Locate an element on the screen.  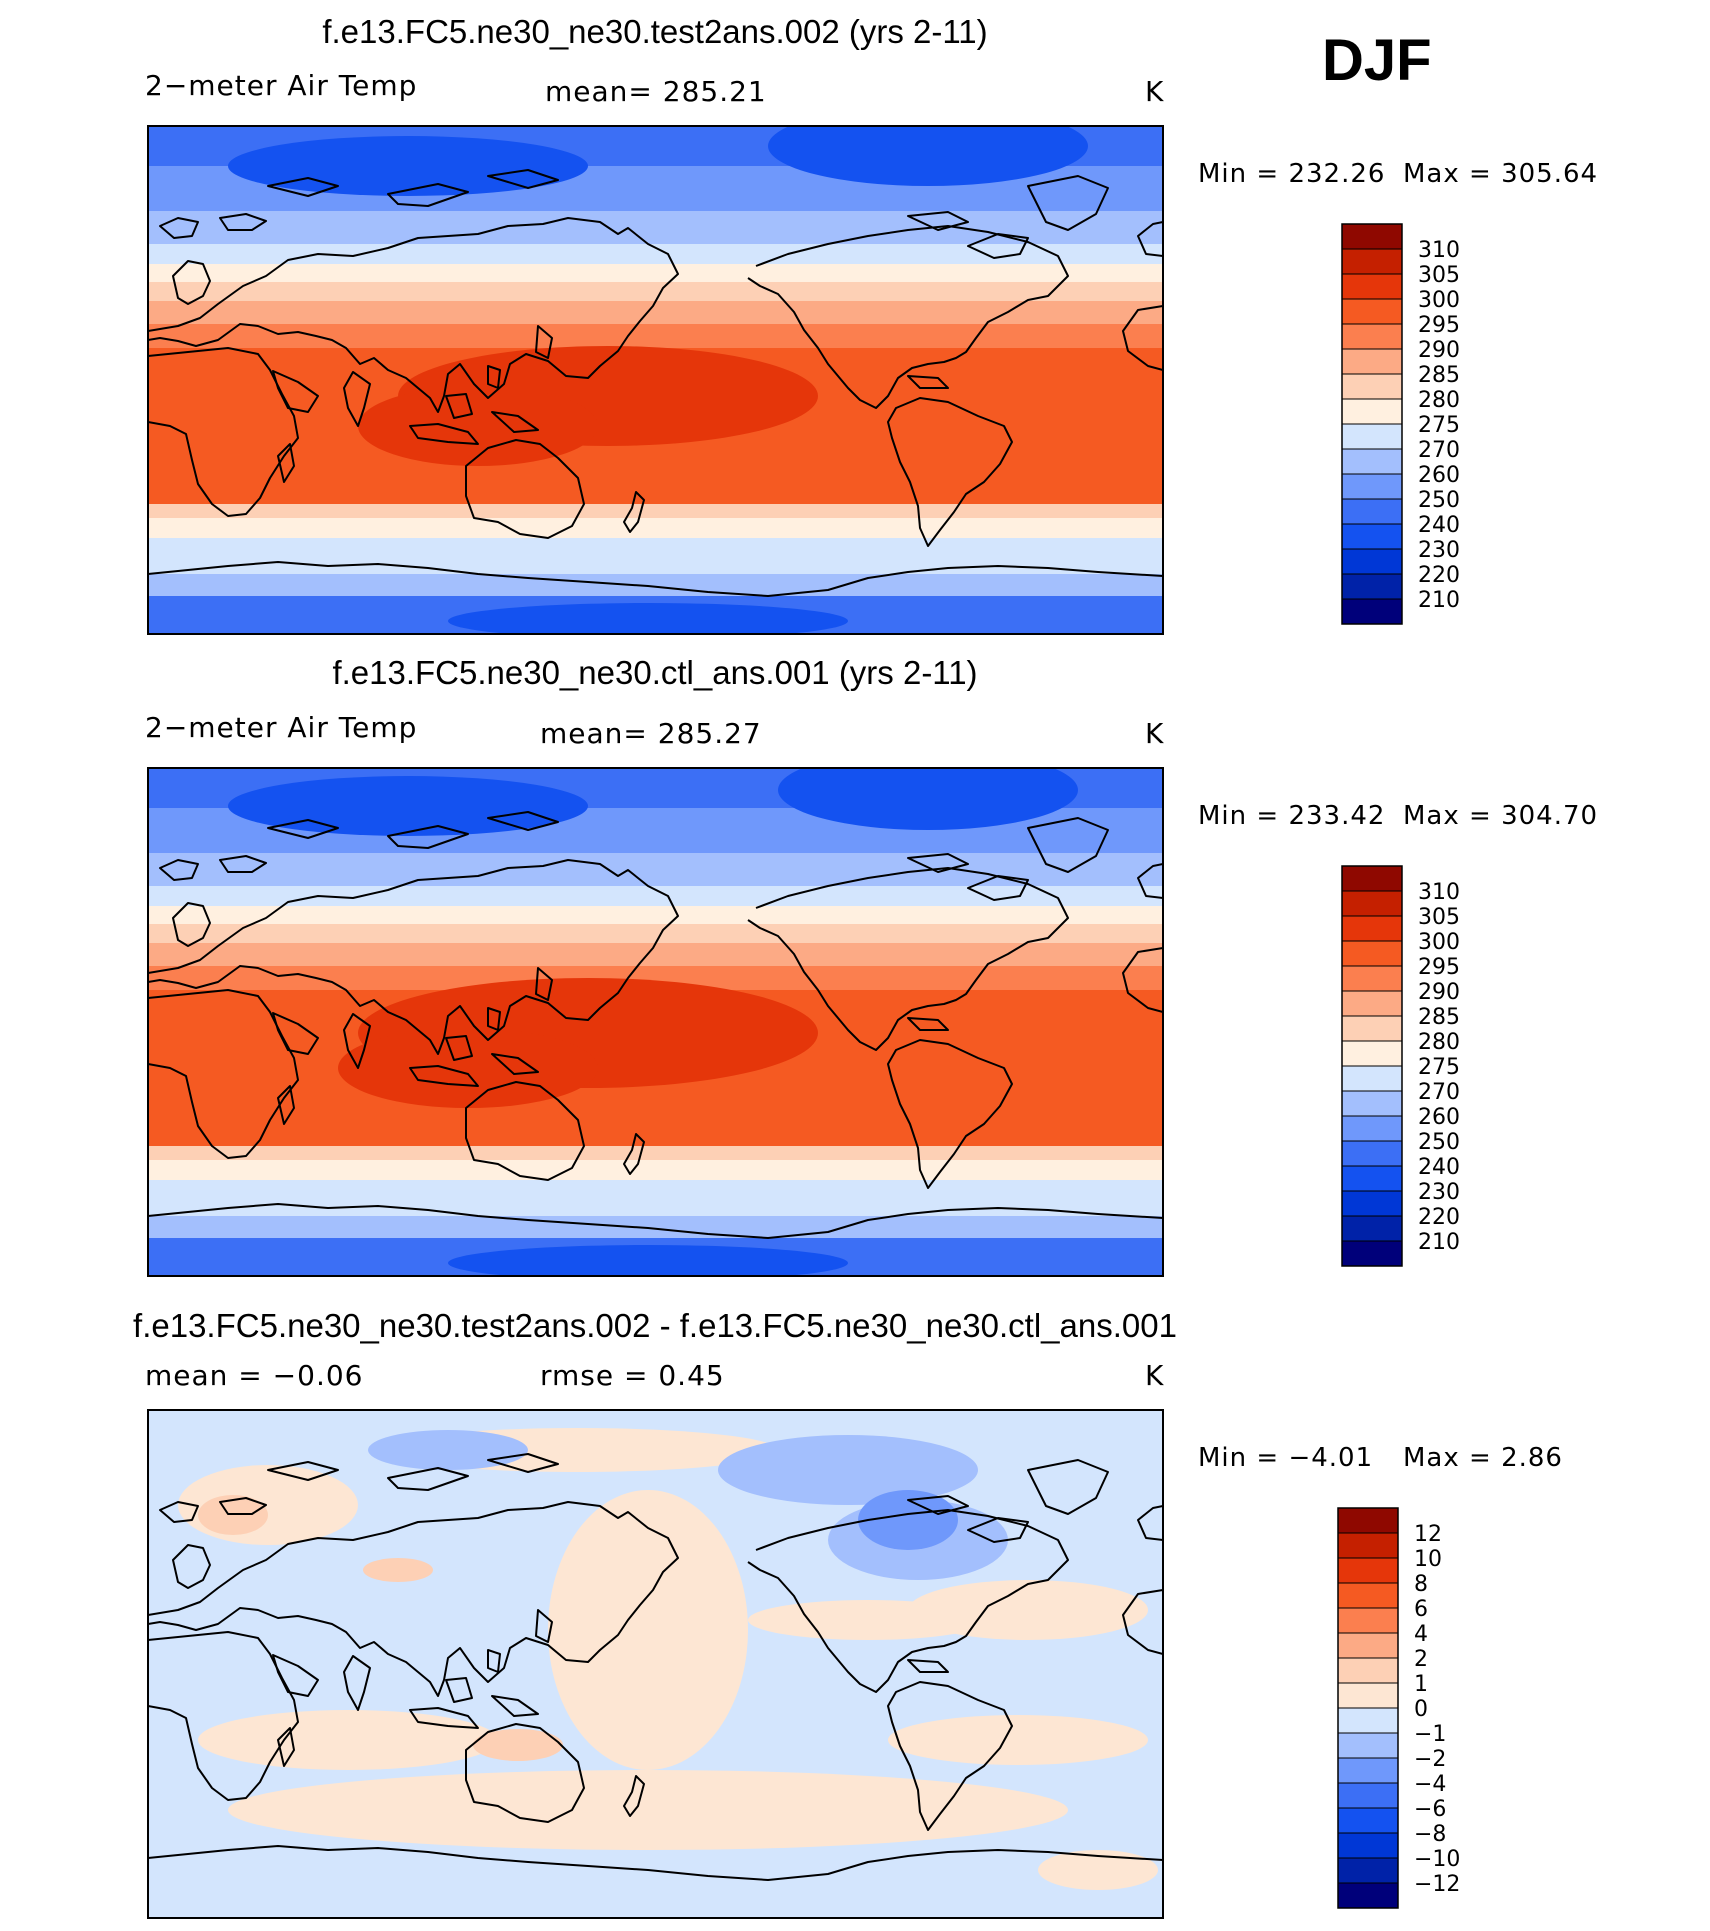
season-label: DJF is located at coordinates (1377, 60).